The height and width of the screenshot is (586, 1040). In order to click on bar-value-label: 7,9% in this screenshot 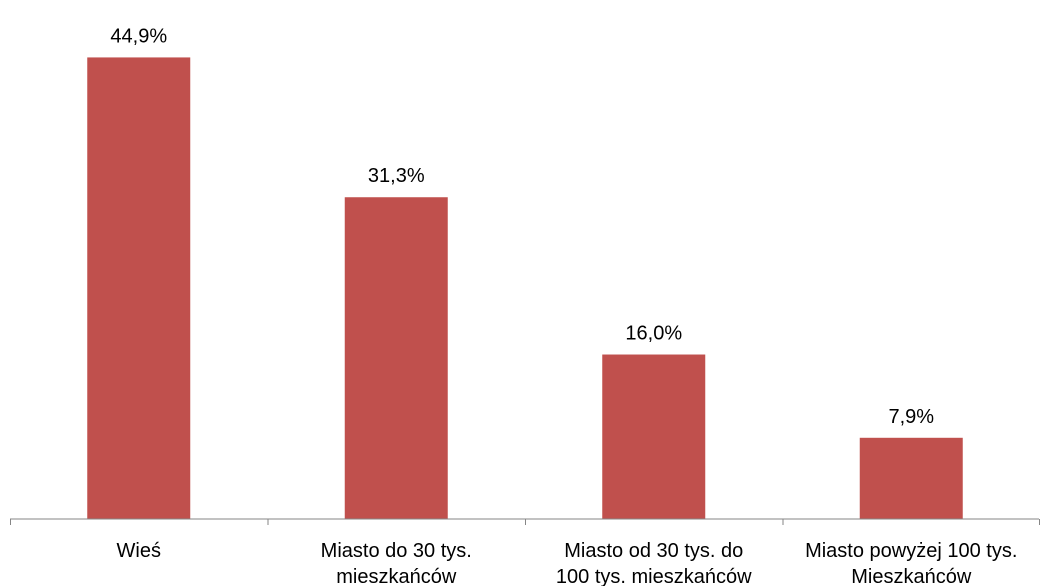, I will do `click(911, 417)`.